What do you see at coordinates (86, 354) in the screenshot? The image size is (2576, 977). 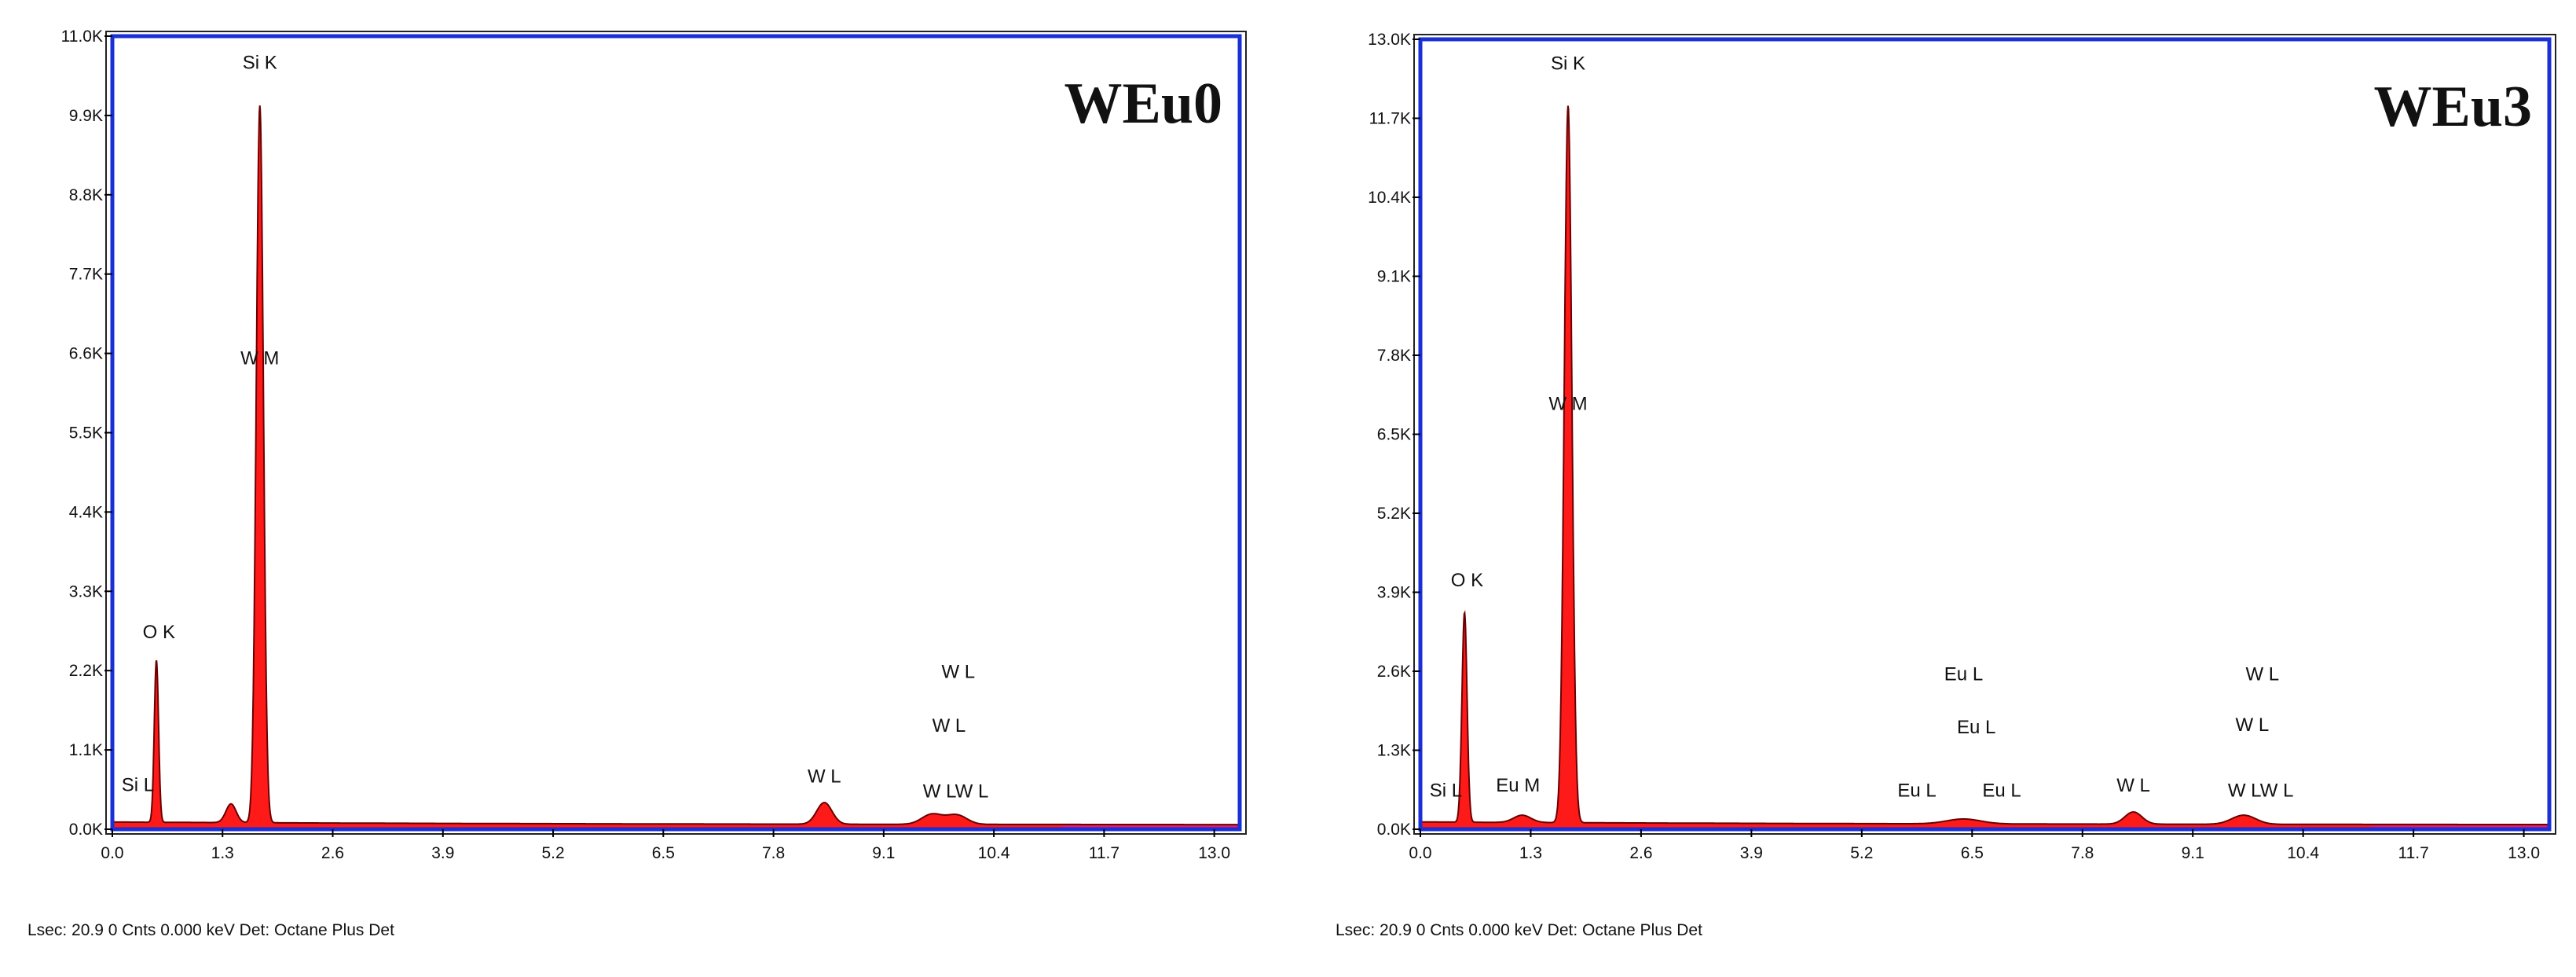 I see `y-tick-label: 6.6K` at bounding box center [86, 354].